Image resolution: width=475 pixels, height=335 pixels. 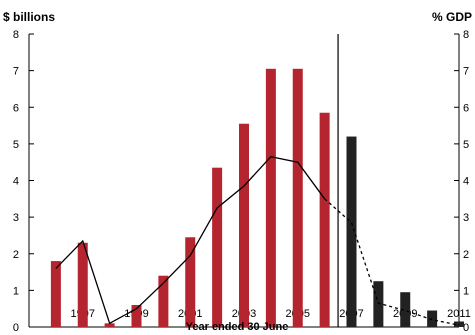 What do you see at coordinates (466, 255) in the screenshot?
I see `right-y-tick-label: 2` at bounding box center [466, 255].